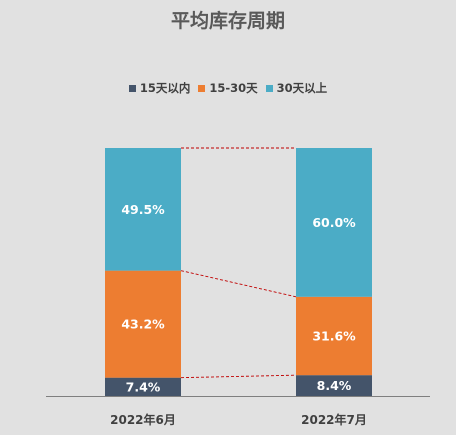 The image size is (456, 435). I want to click on data-label-jul-under-15: 8.4%, so click(334, 385).